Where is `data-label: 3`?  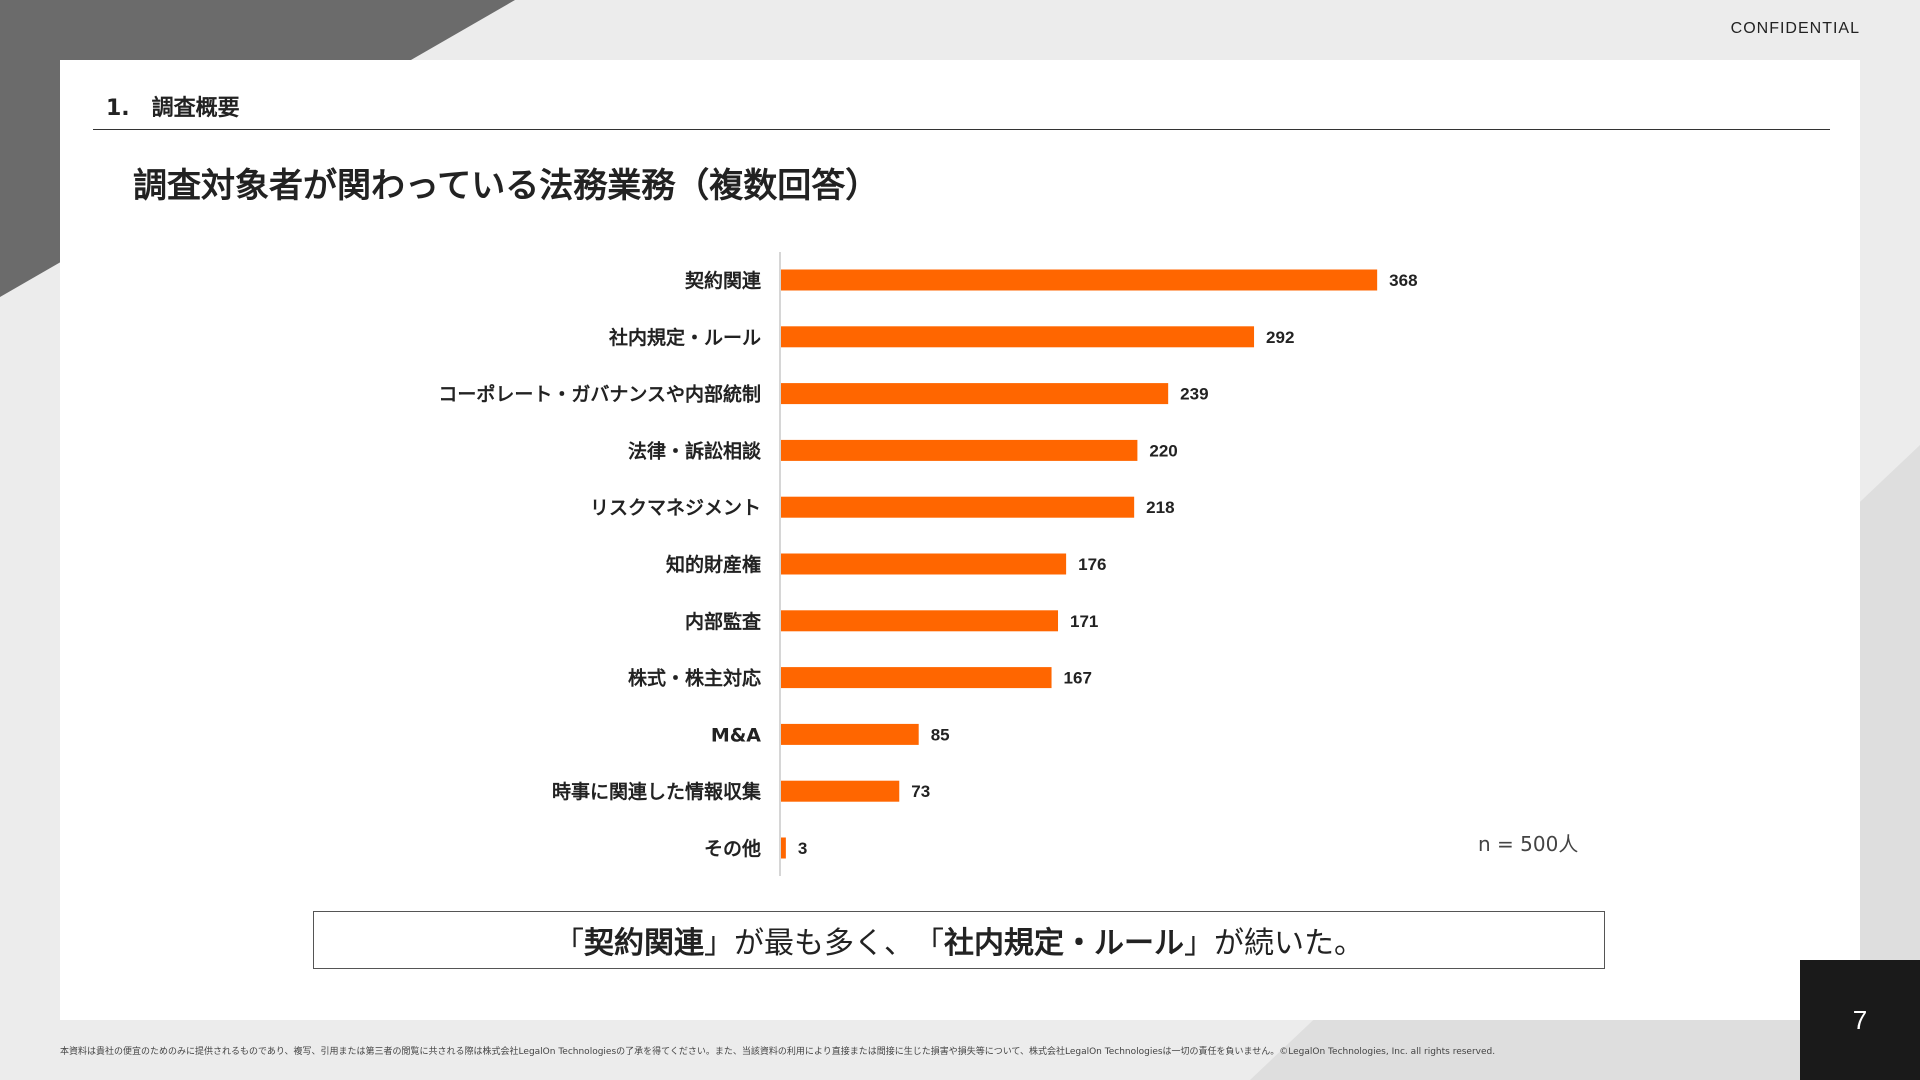 data-label: 3 is located at coordinates (802, 848).